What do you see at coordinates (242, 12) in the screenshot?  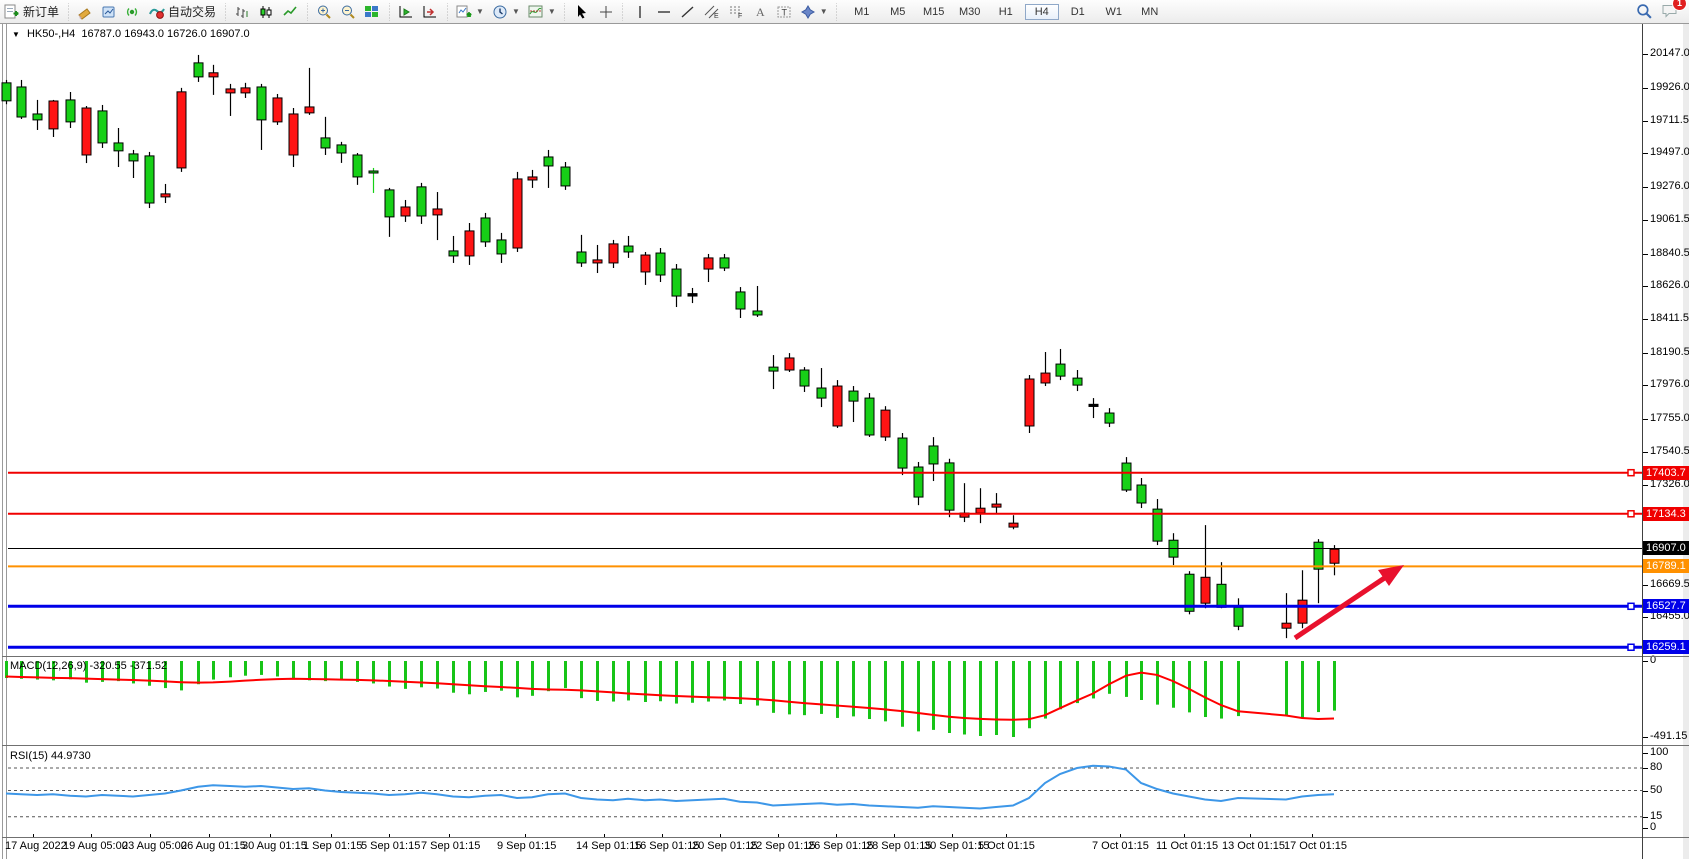 I see `bar-chart-button` at bounding box center [242, 12].